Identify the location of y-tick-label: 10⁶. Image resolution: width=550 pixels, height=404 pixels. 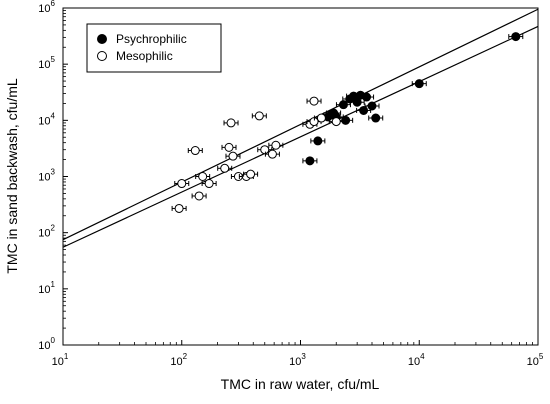
(46, 7).